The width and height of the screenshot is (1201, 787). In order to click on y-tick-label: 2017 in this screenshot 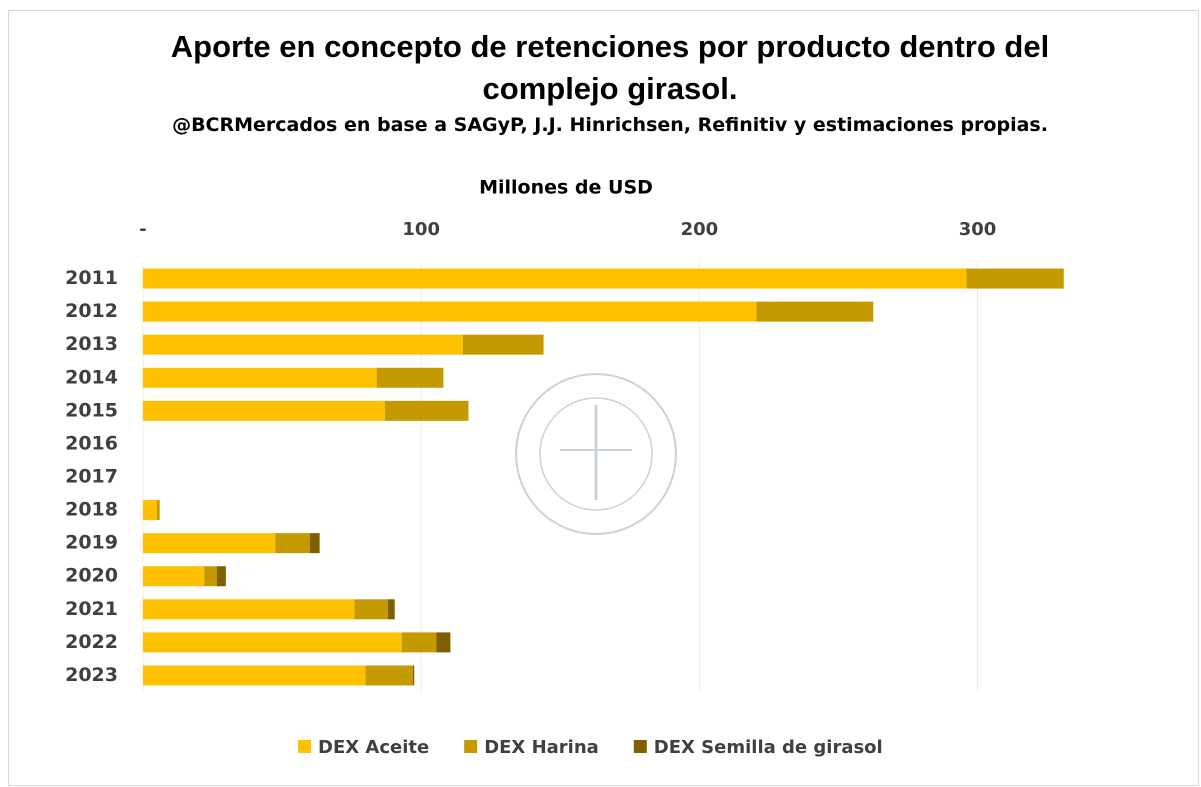, I will do `click(91, 477)`.